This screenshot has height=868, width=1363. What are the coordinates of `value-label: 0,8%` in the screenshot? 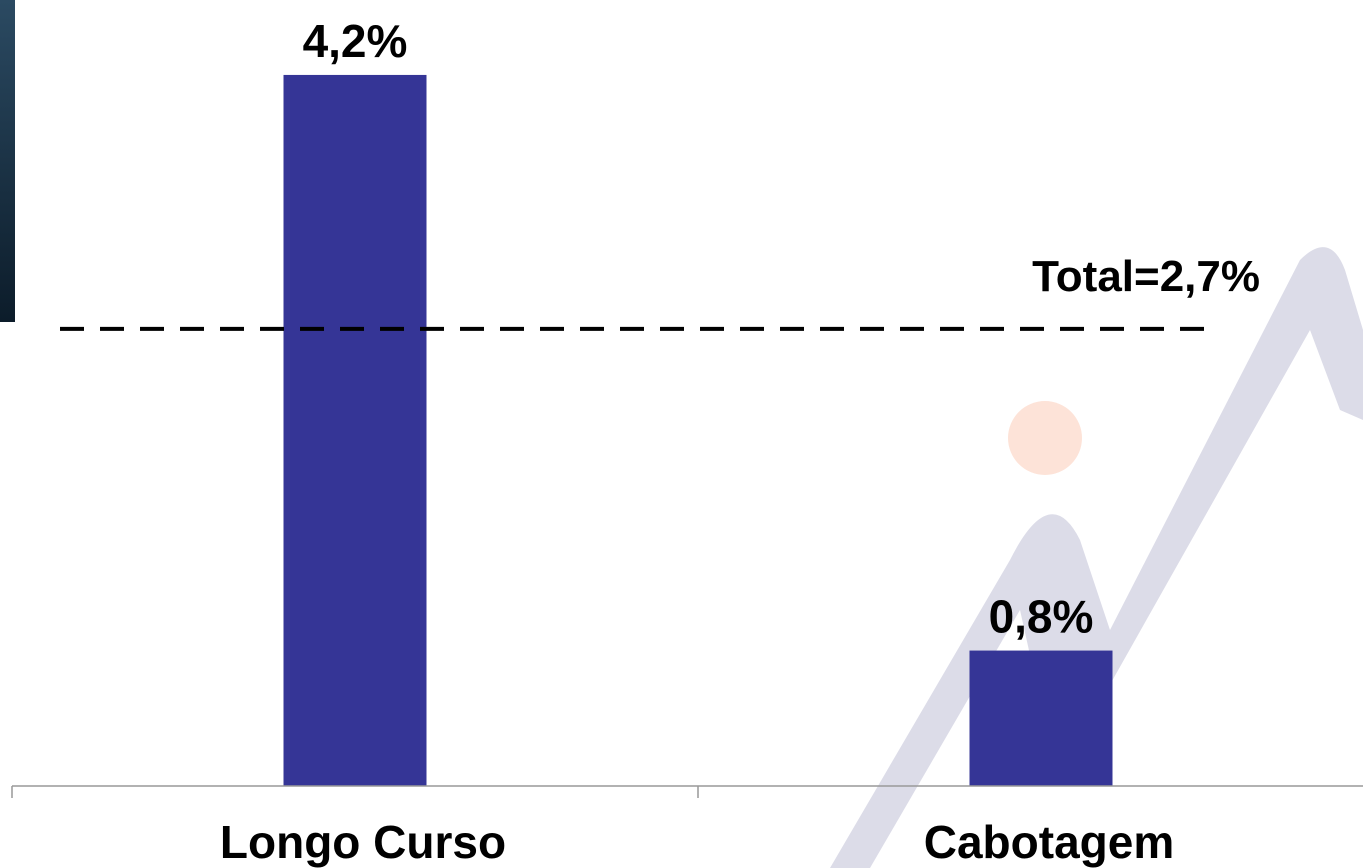 It's located at (1041, 617).